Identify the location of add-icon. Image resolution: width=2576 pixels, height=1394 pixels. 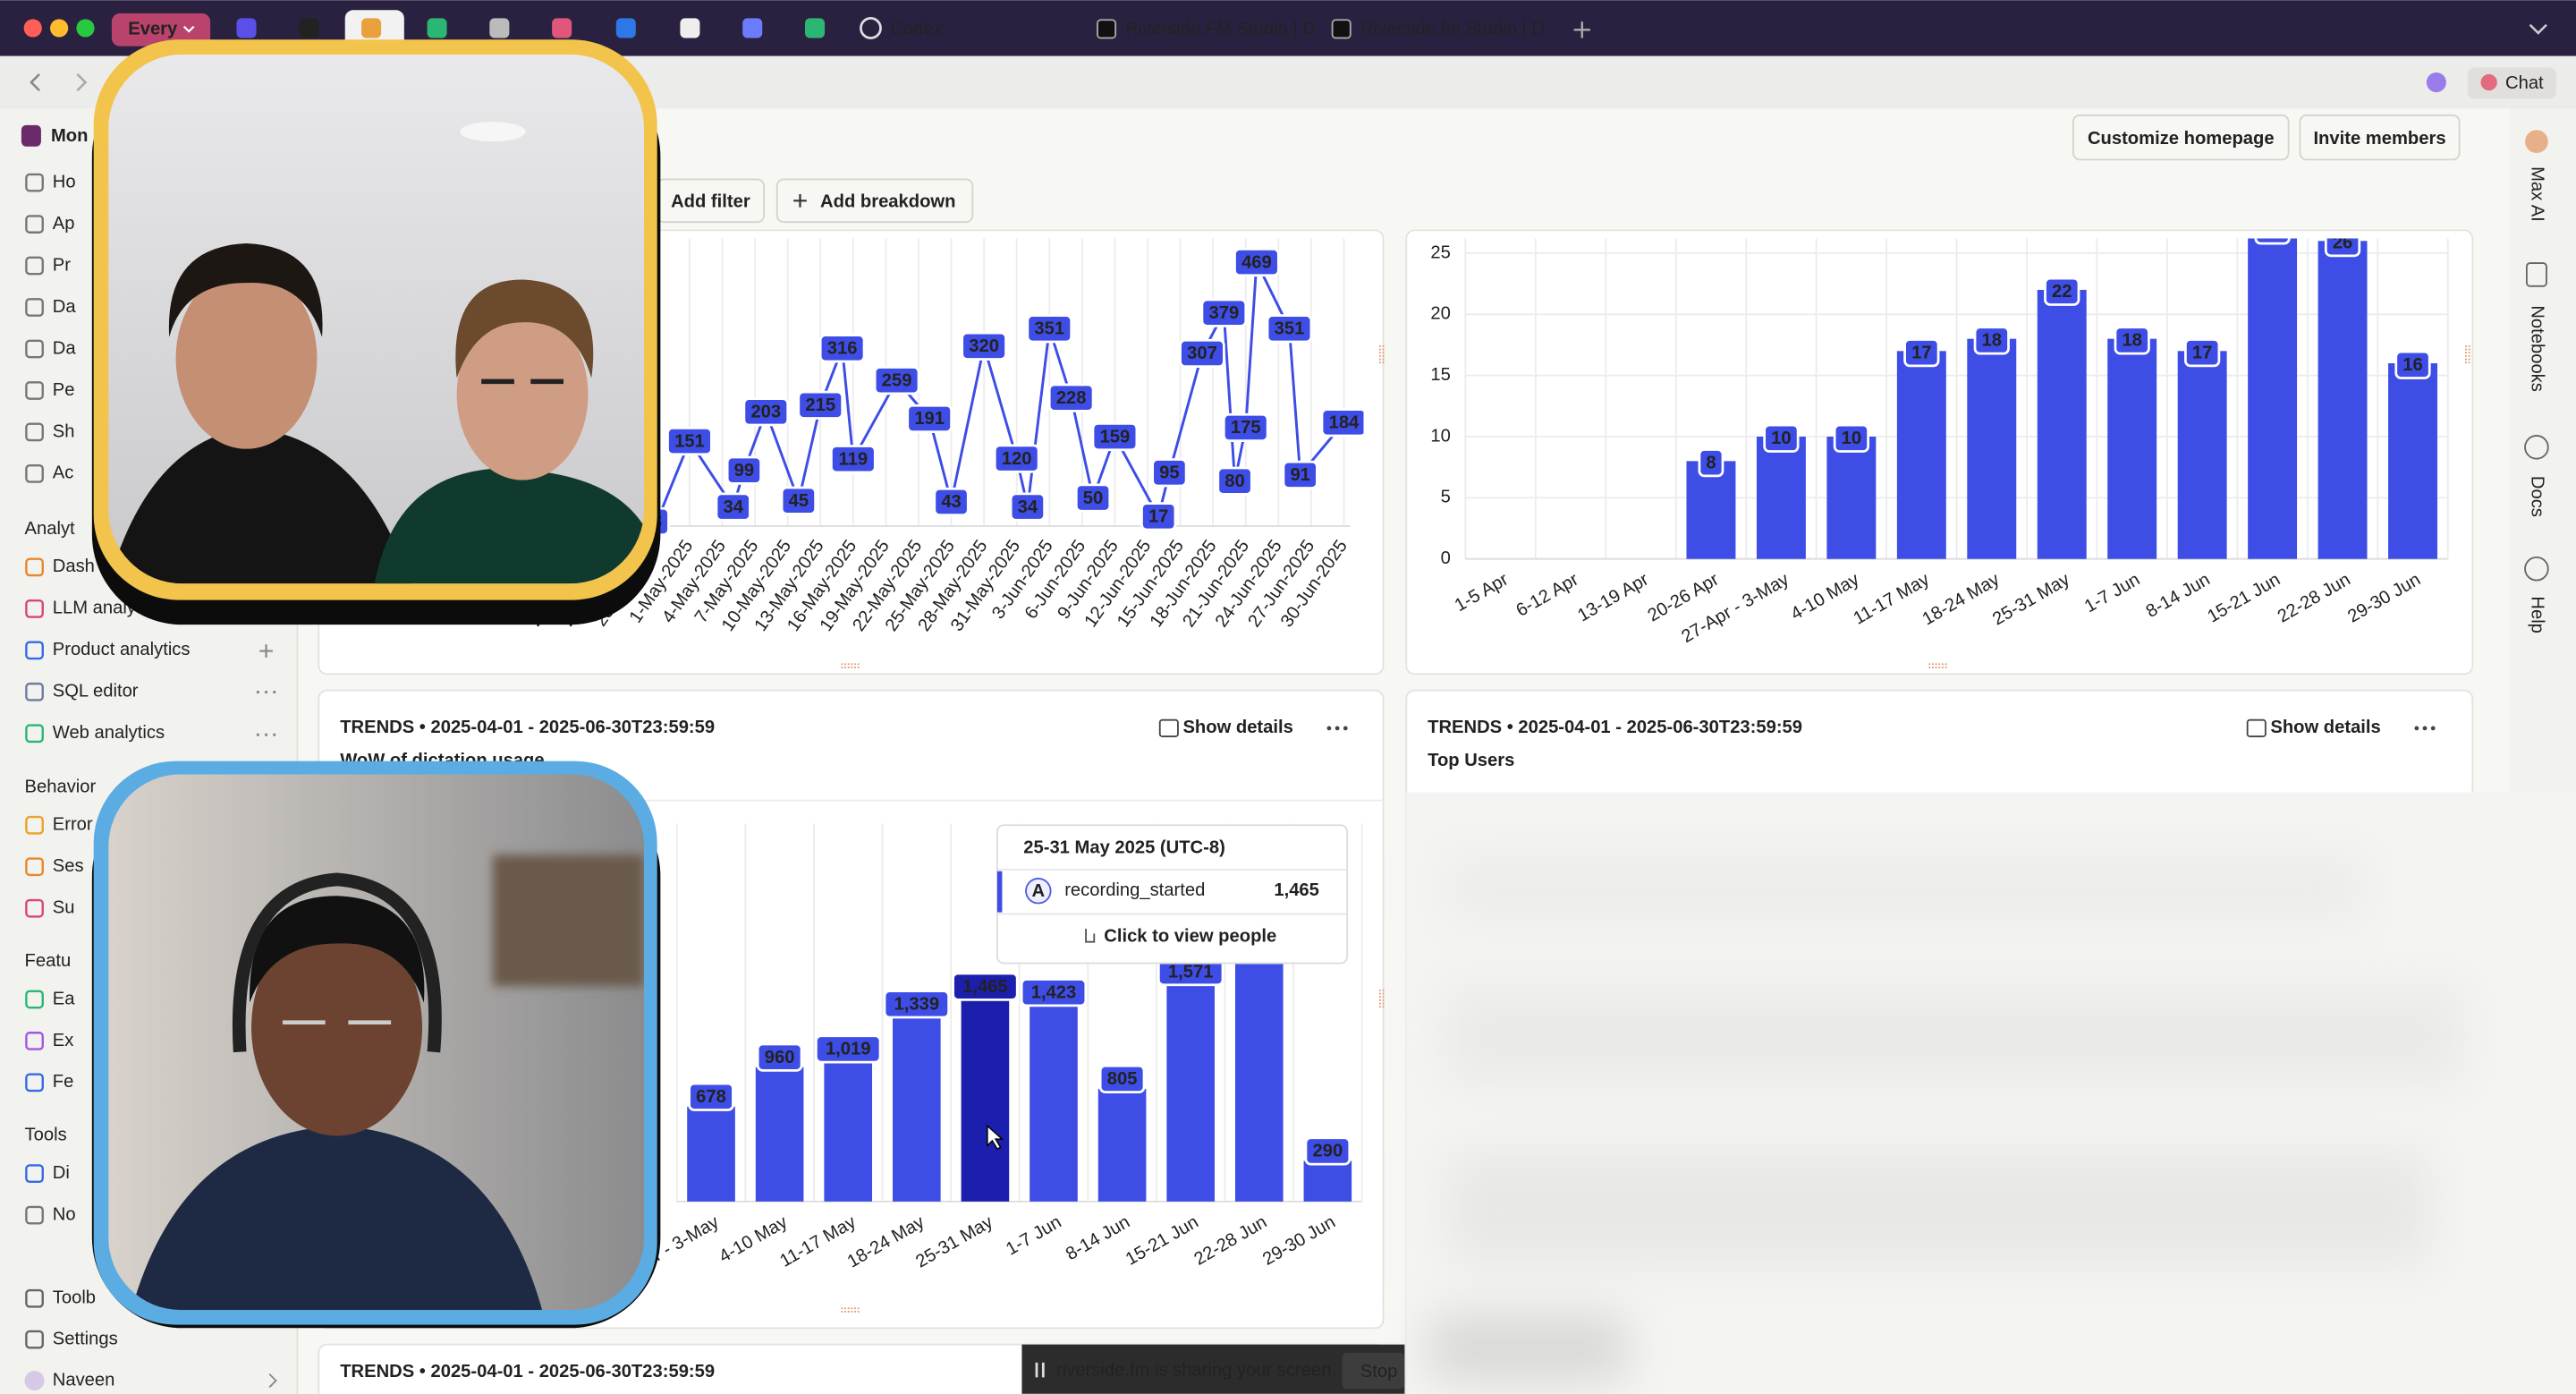
(266, 651).